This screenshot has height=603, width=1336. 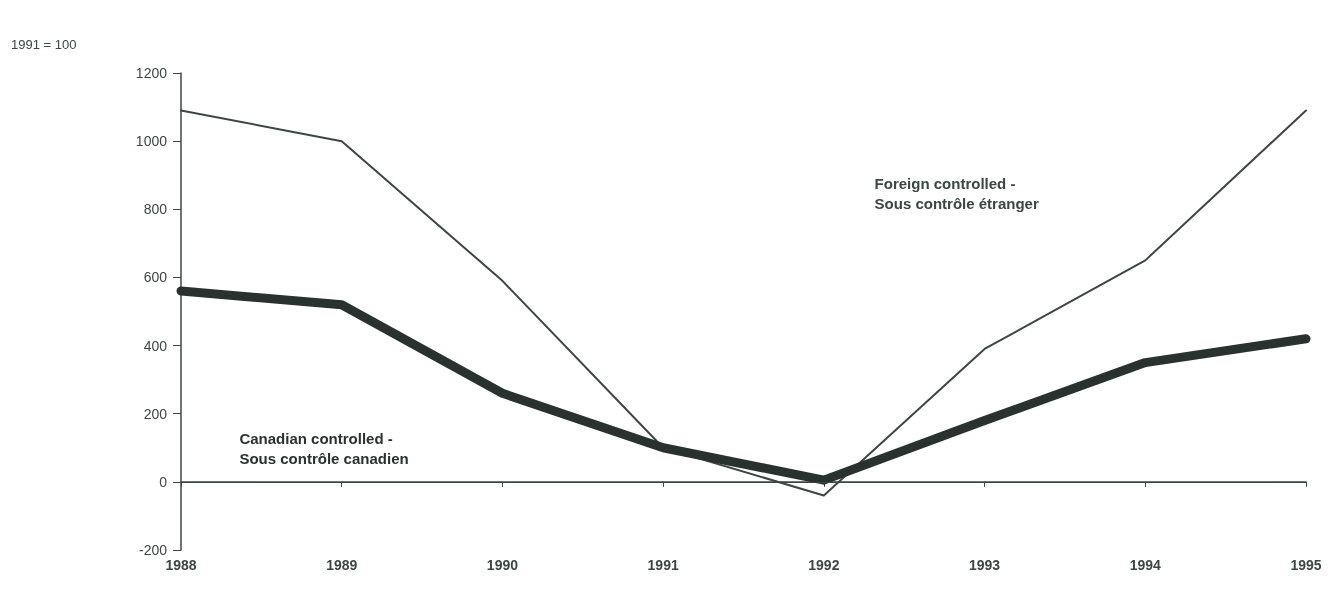 What do you see at coordinates (324, 448) in the screenshot?
I see `text: Canadian controlled - Sous contrôle canadien` at bounding box center [324, 448].